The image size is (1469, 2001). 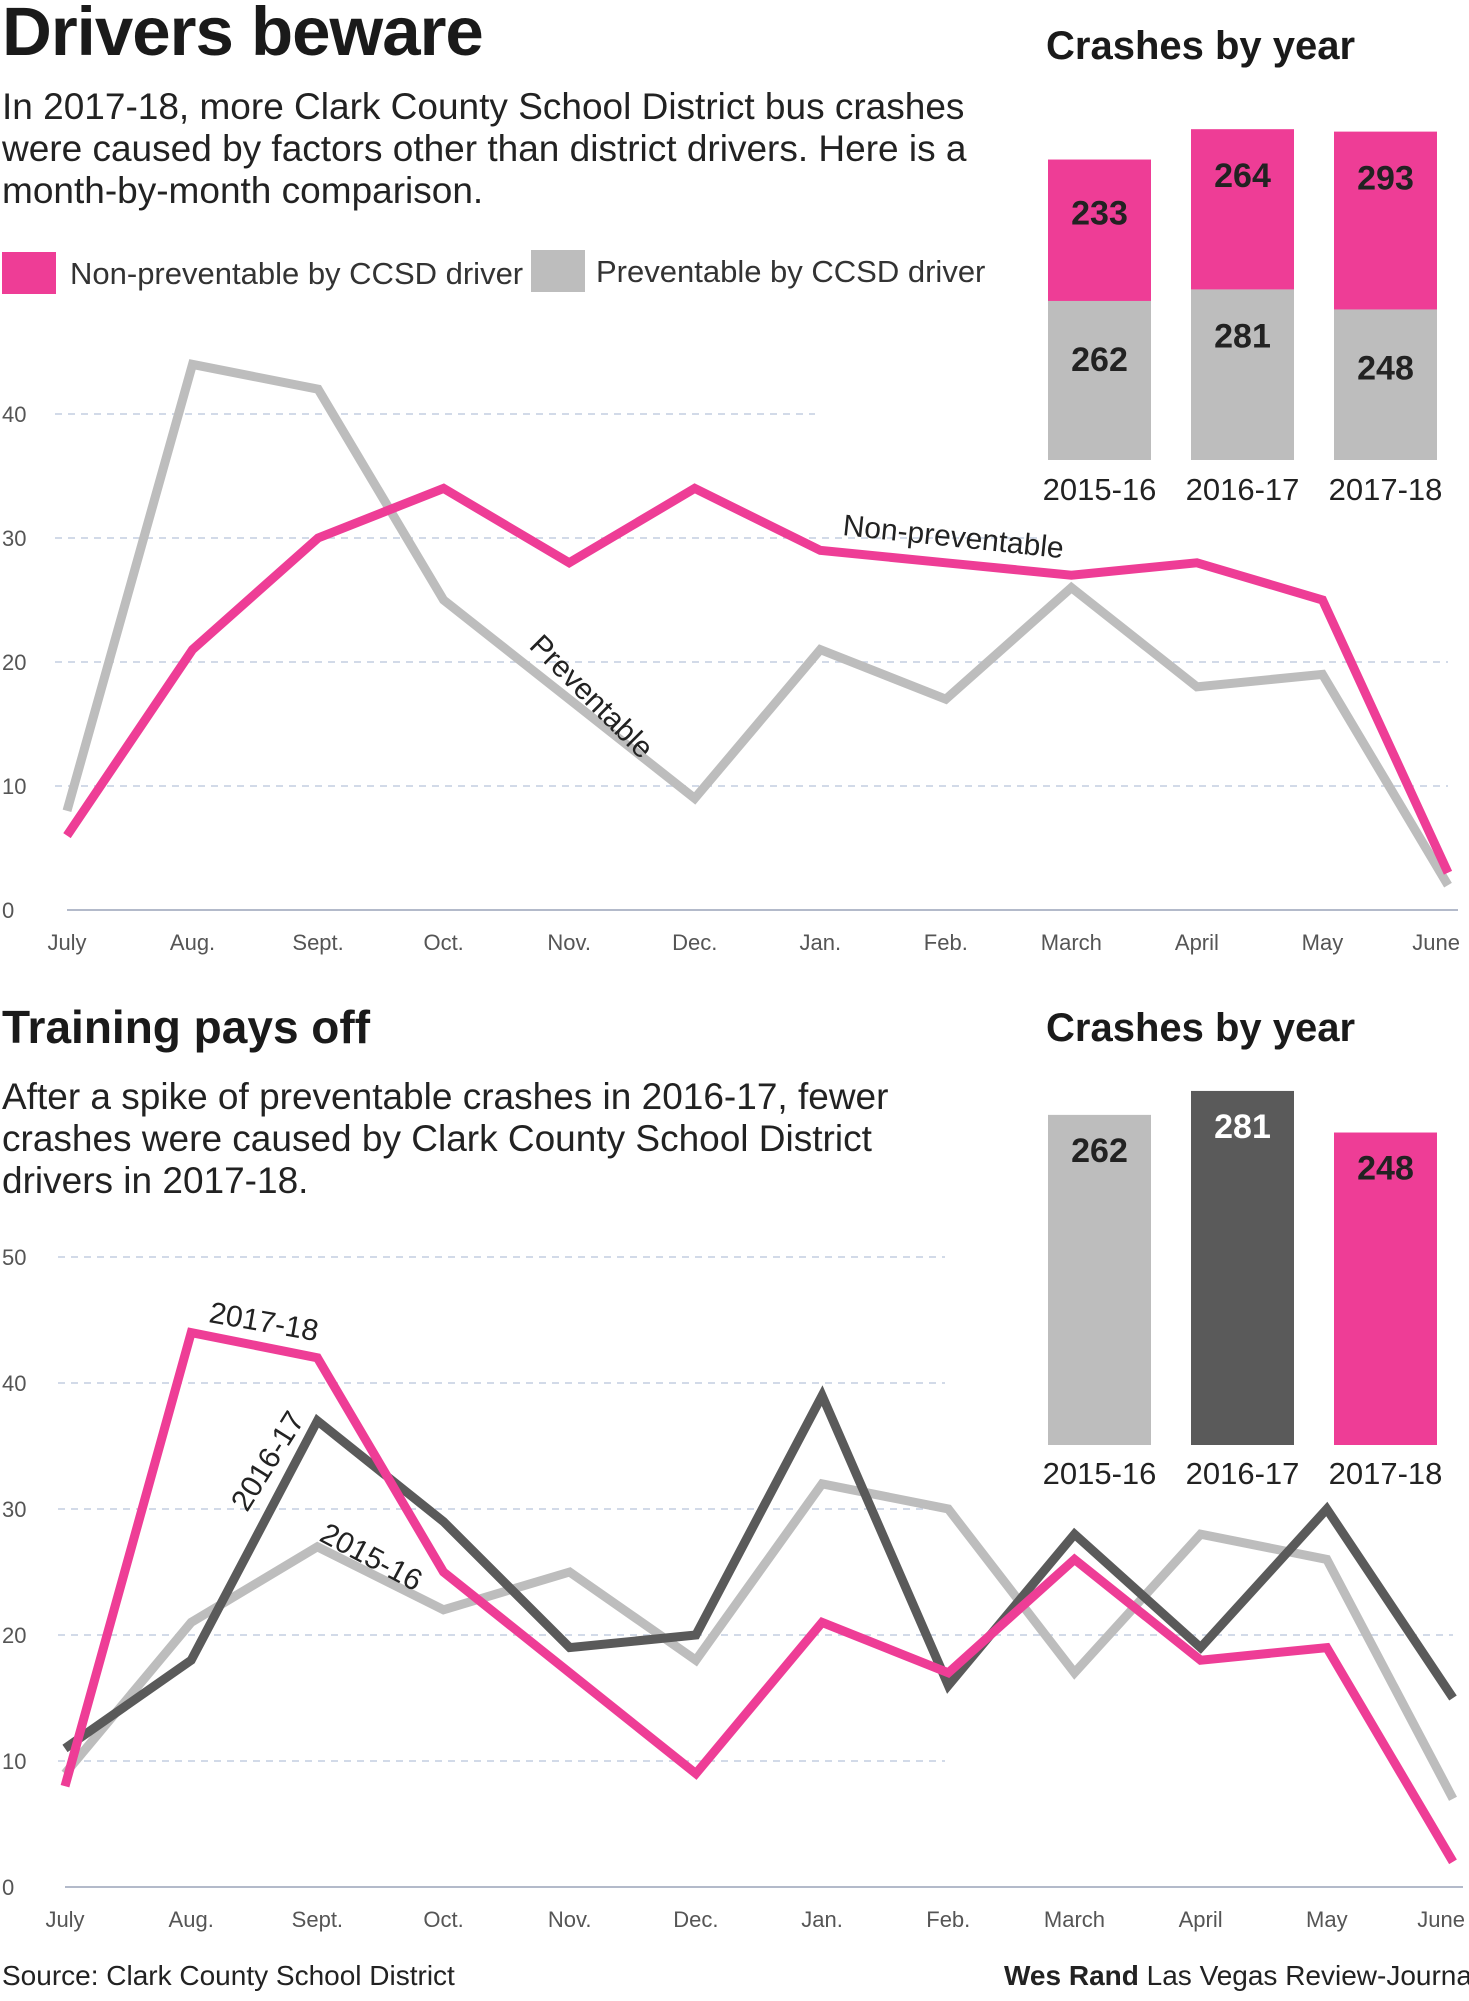 What do you see at coordinates (946, 942) in the screenshot?
I see `x-tick-label-monthly-preventable-vs-nonpreventable: Feb.` at bounding box center [946, 942].